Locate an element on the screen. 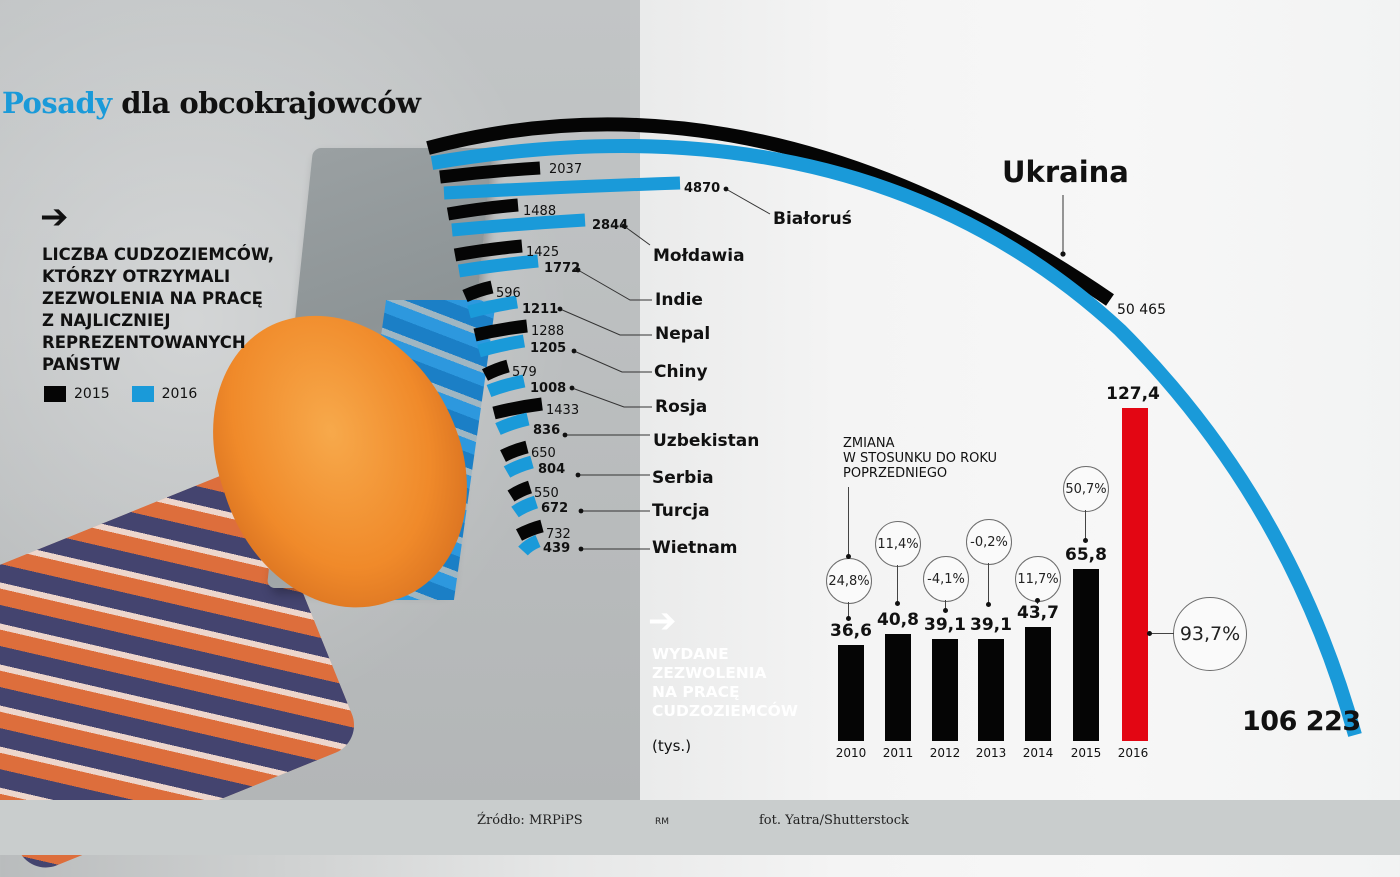 Image resolution: width=1400 pixels, height=877 pixels. legend-heading-line: LICZBA CUDZOZIEMCÓW, is located at coordinates (158, 254).